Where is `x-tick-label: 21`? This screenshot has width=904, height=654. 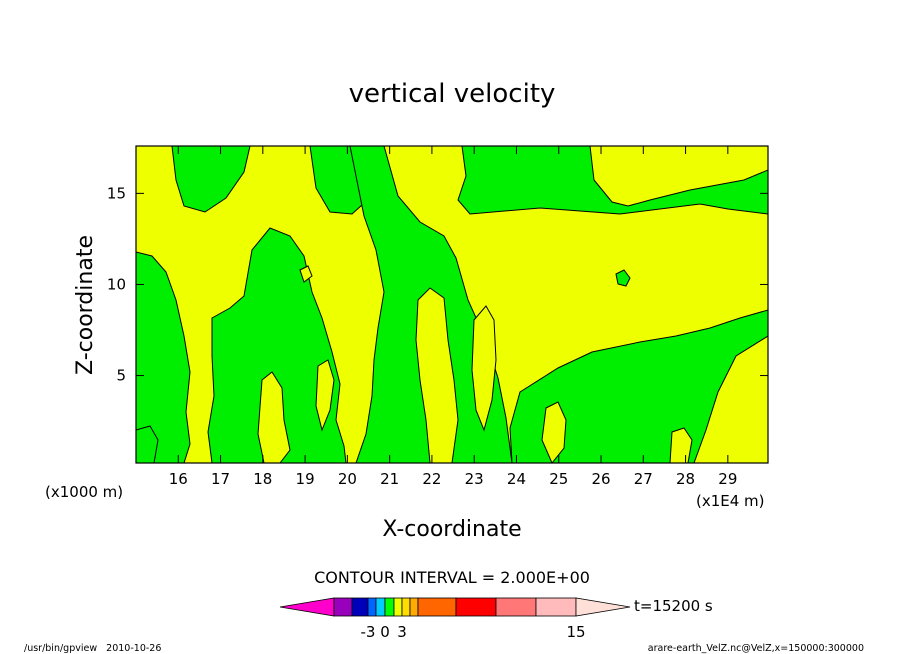
x-tick-label: 21 is located at coordinates (389, 479).